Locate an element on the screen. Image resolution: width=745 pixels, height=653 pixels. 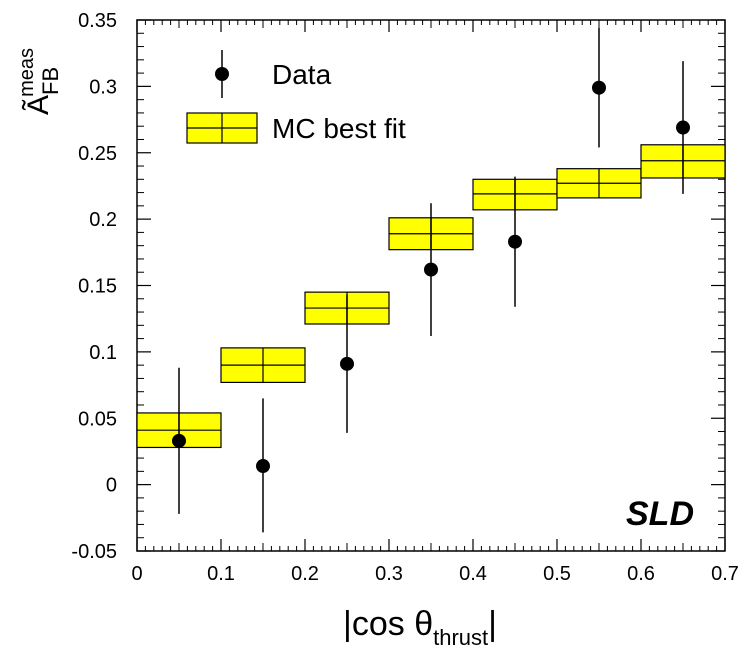
legend-data-label: Data is located at coordinates (302, 74).